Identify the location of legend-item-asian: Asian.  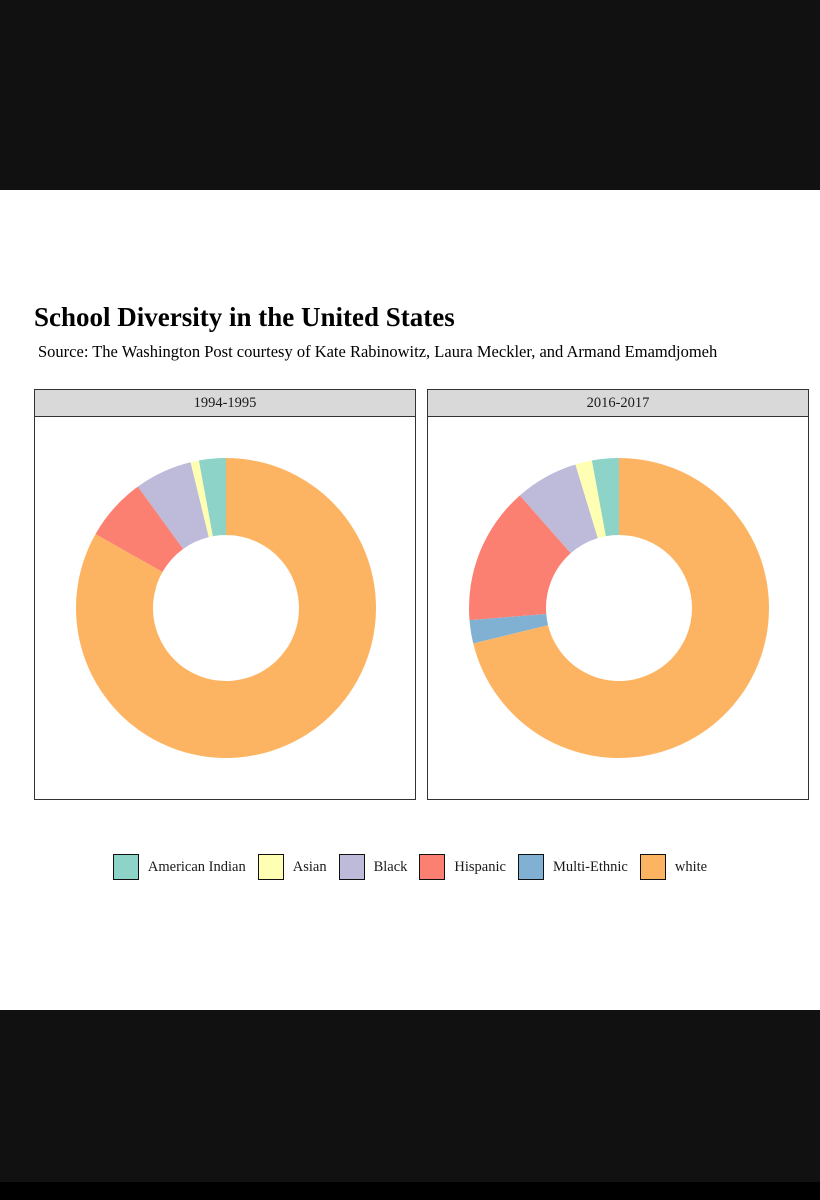
(292, 867).